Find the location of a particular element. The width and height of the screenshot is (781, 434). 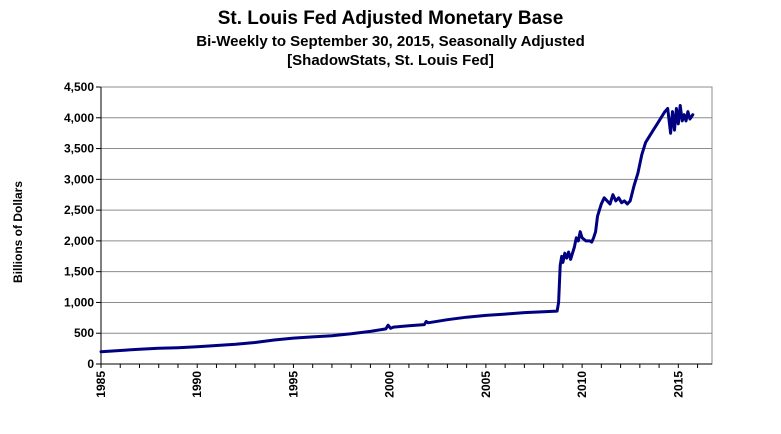

x-tick-label: 2000 is located at coordinates (390, 384).